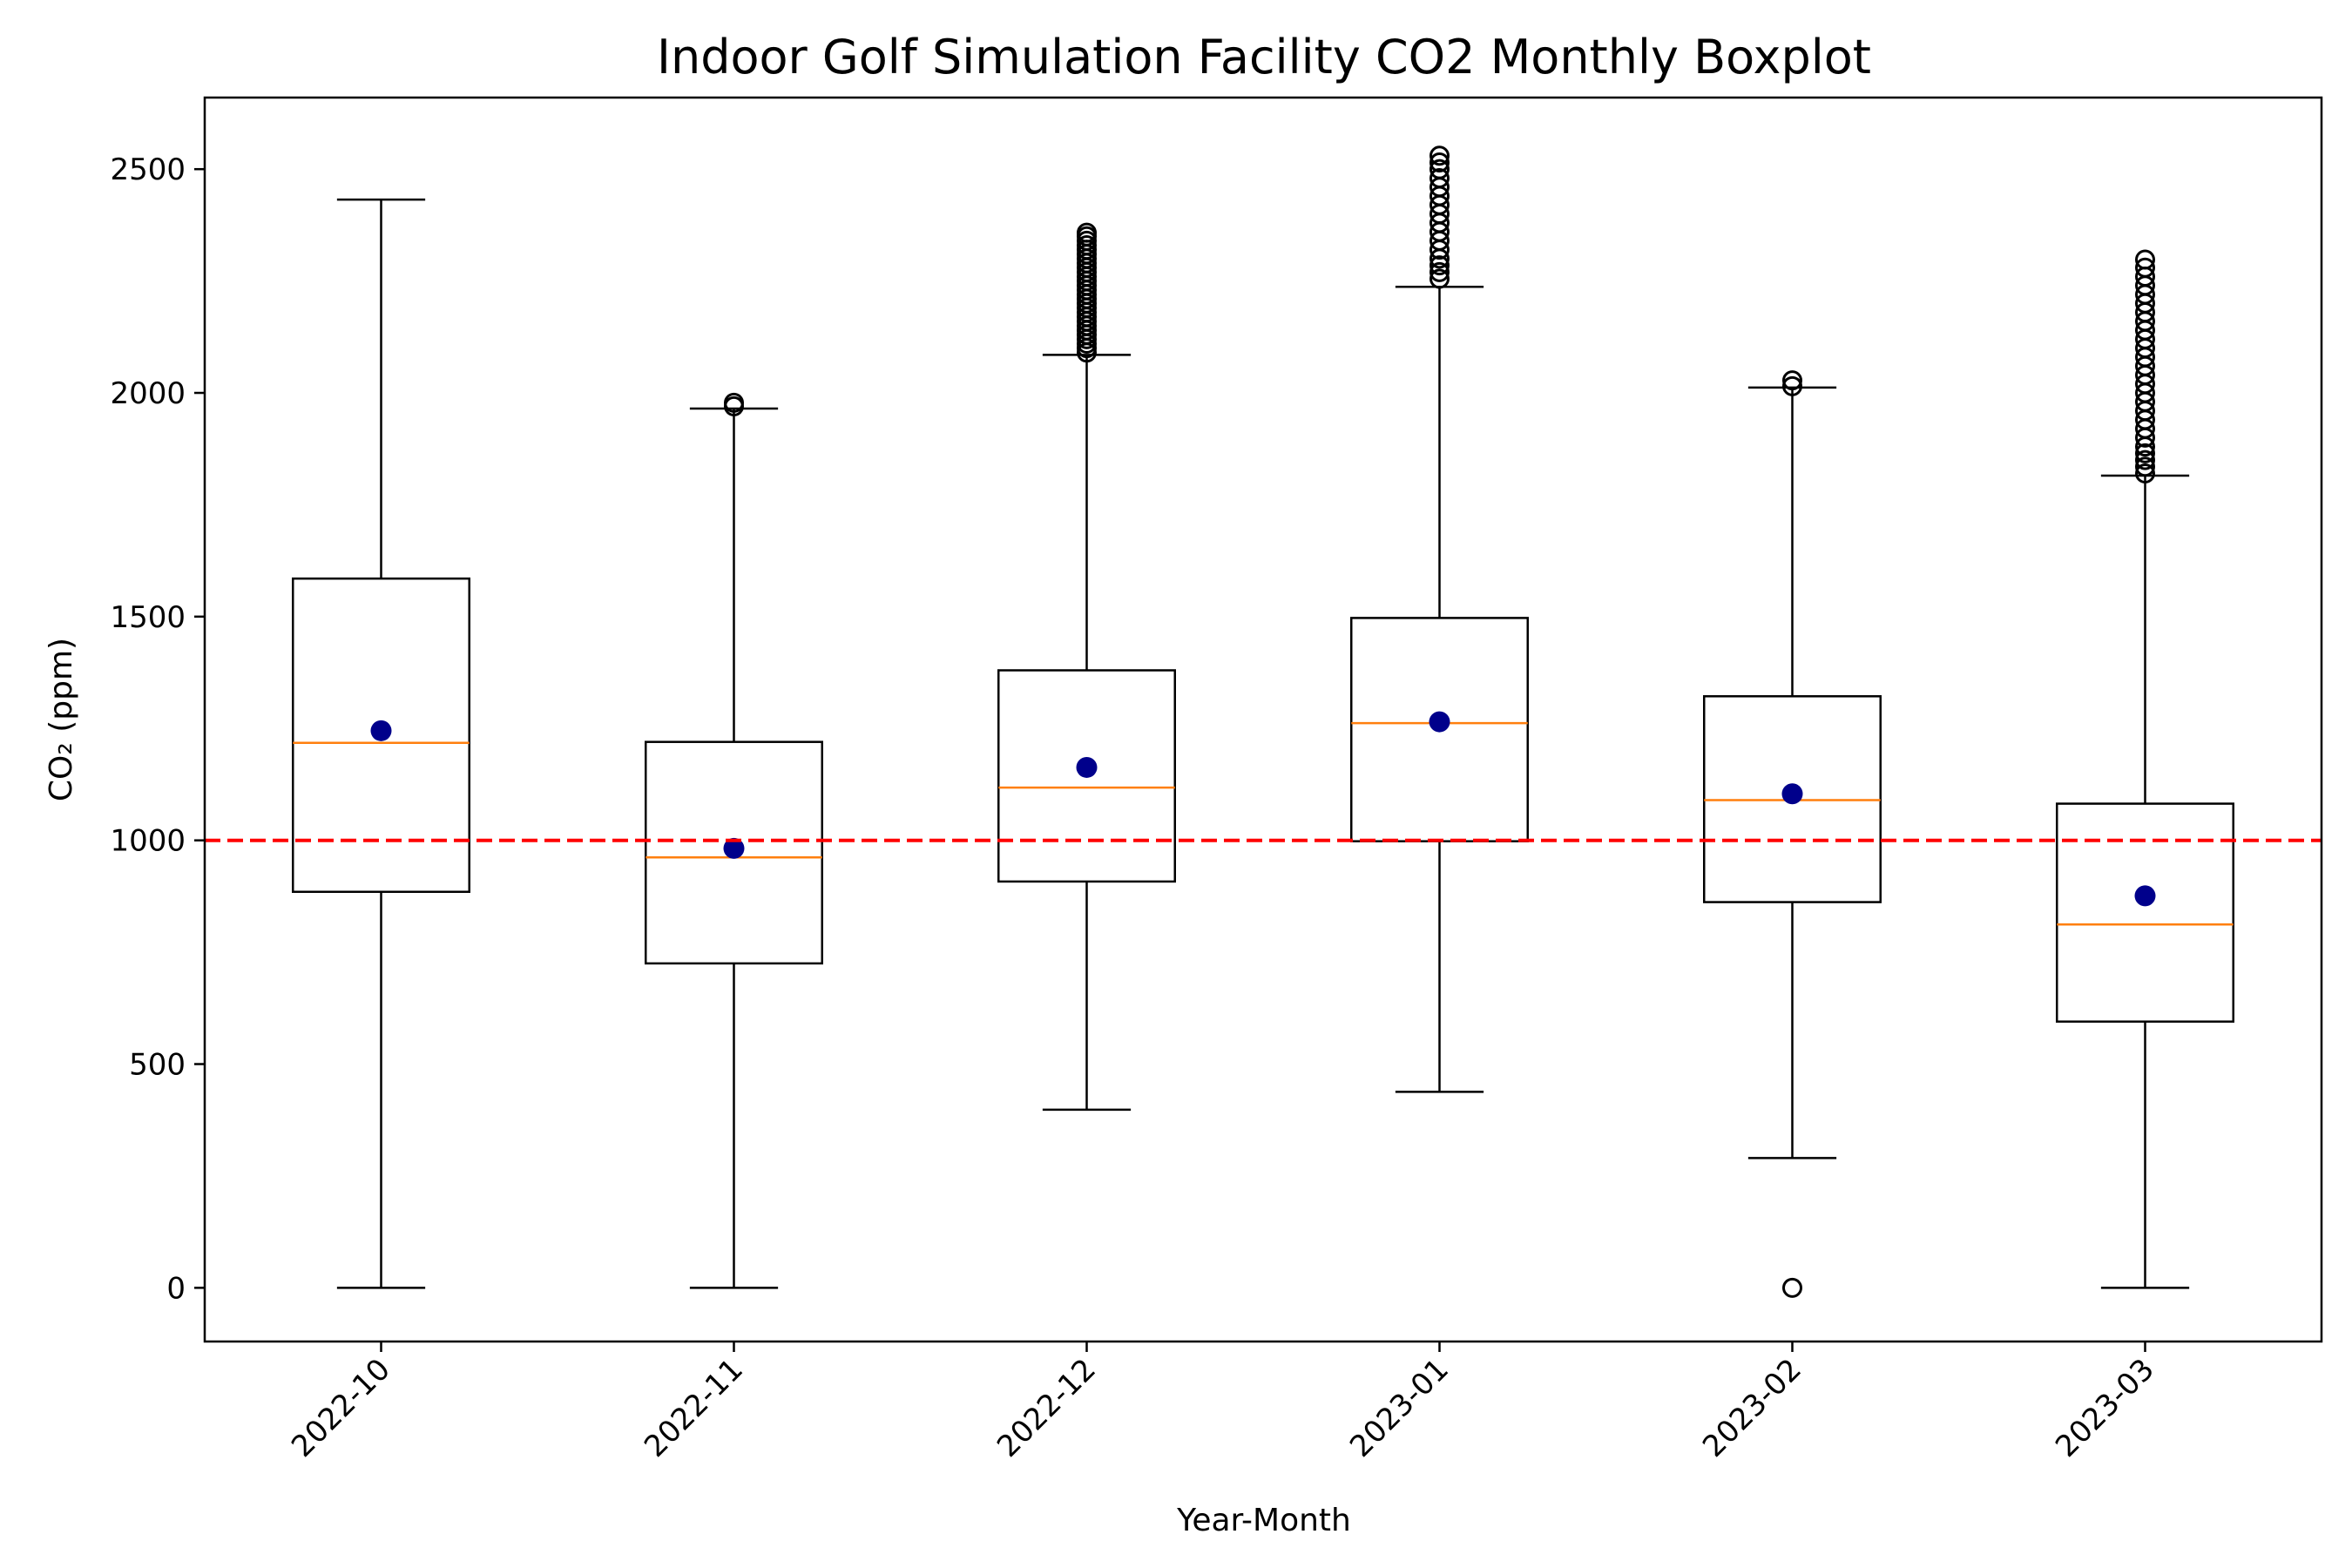  I want to click on y-tick-label: 2000, so click(148, 393).